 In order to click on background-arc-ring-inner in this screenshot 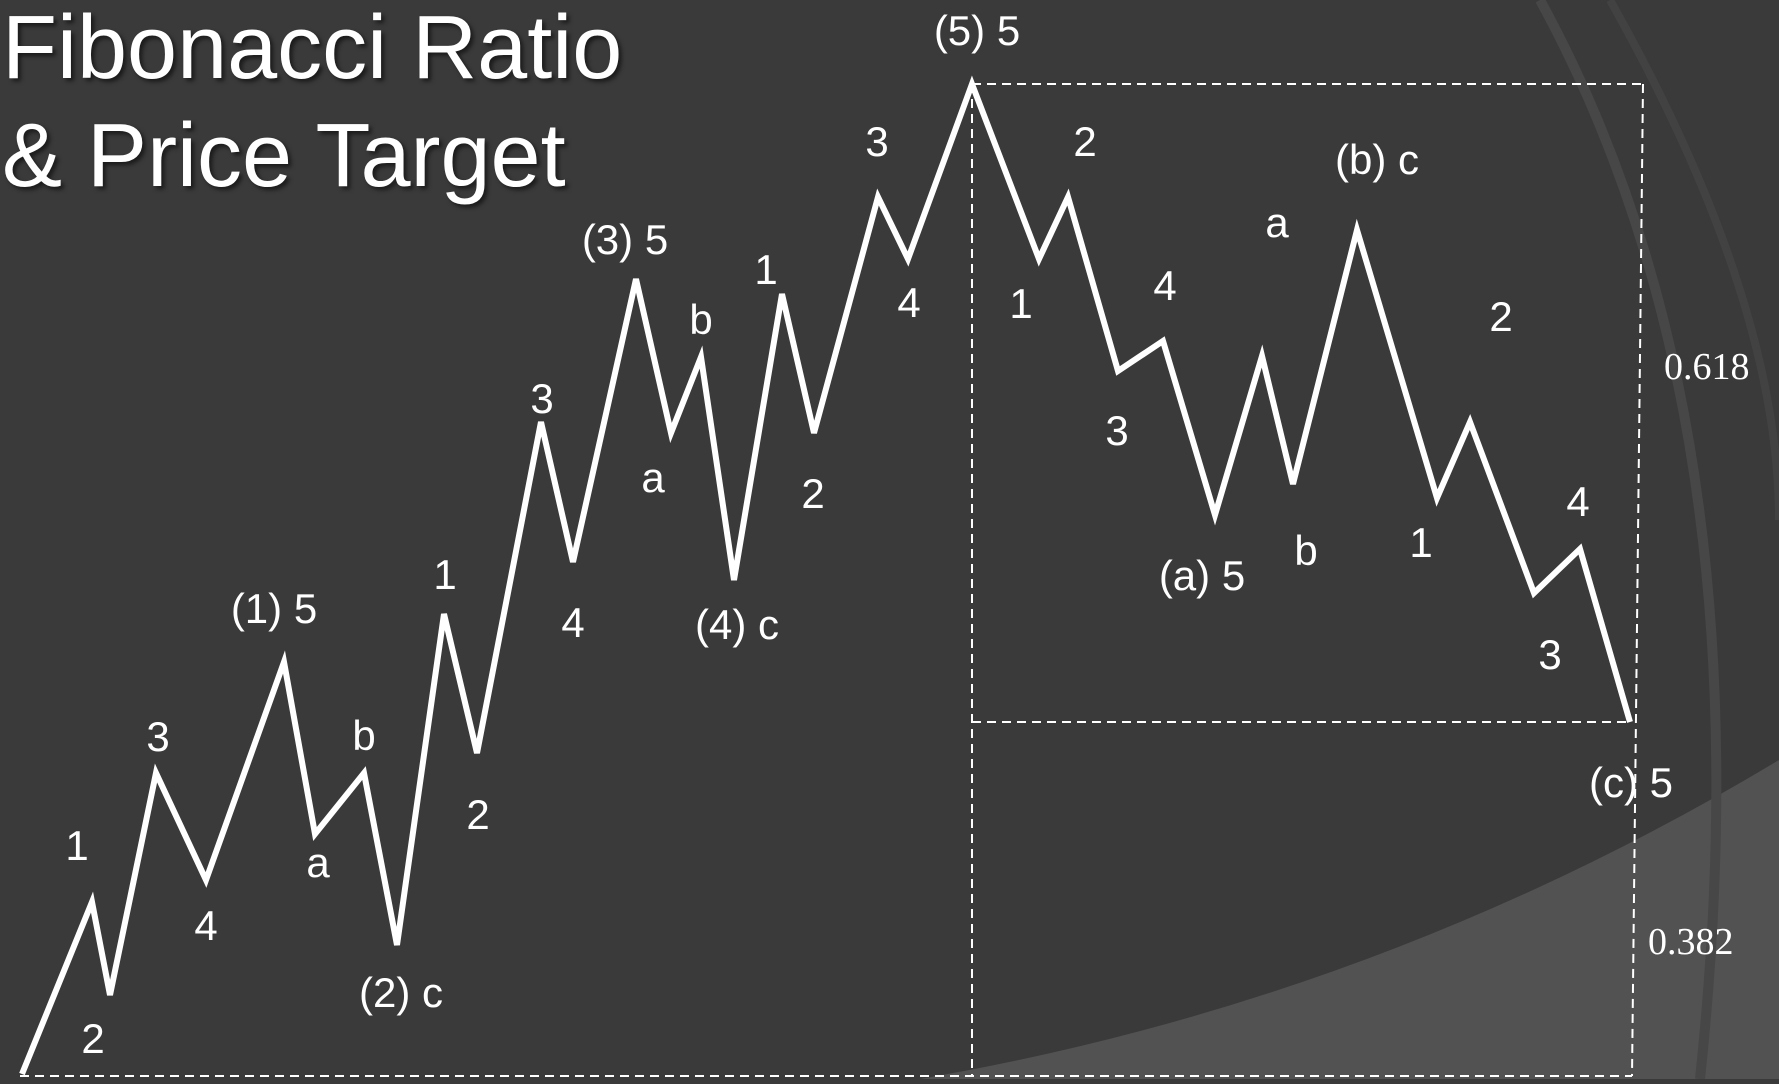, I will do `click(1692, 260)`.